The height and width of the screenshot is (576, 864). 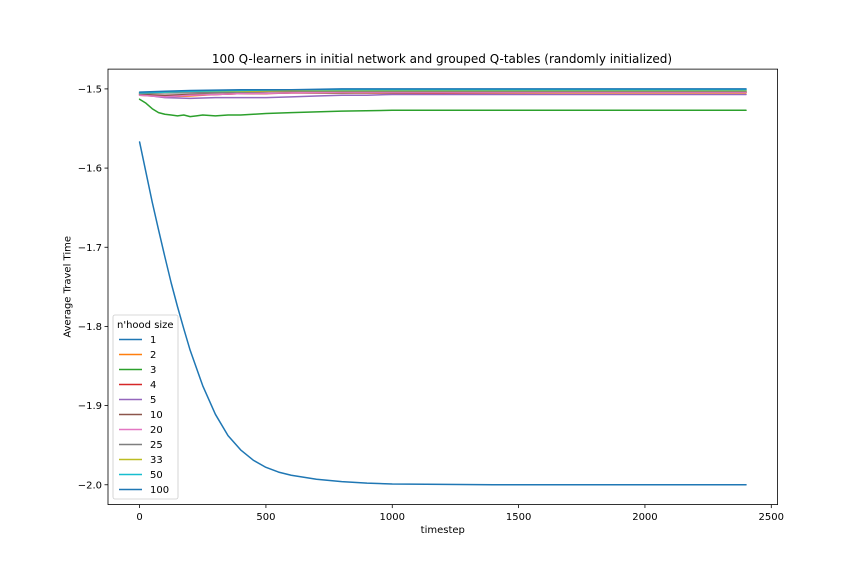 What do you see at coordinates (90, 406) in the screenshot?
I see `y-tick-label: −1.9` at bounding box center [90, 406].